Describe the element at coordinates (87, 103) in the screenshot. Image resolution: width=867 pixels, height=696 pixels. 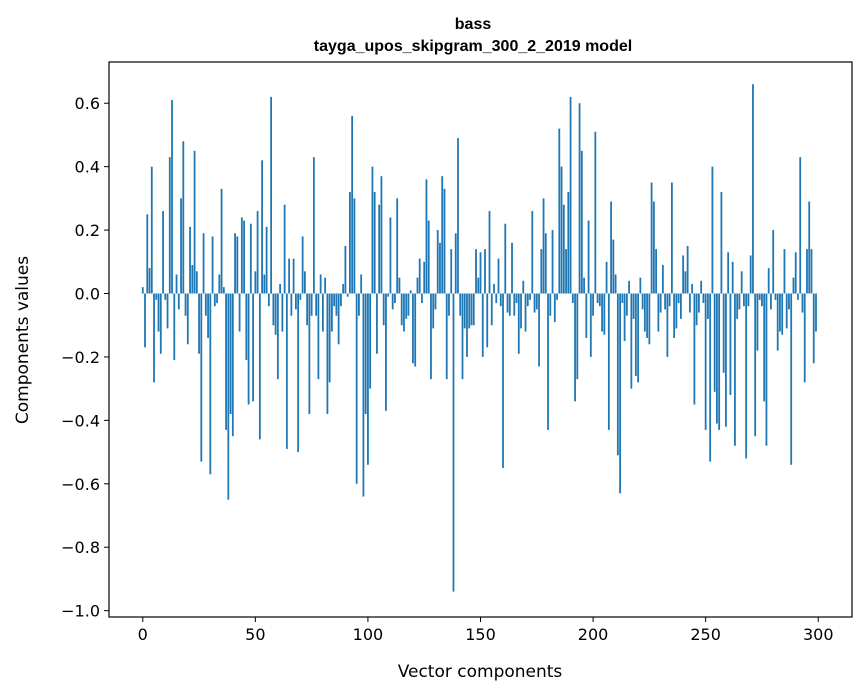
I see `y-tick-label-0: 0.6` at that location.